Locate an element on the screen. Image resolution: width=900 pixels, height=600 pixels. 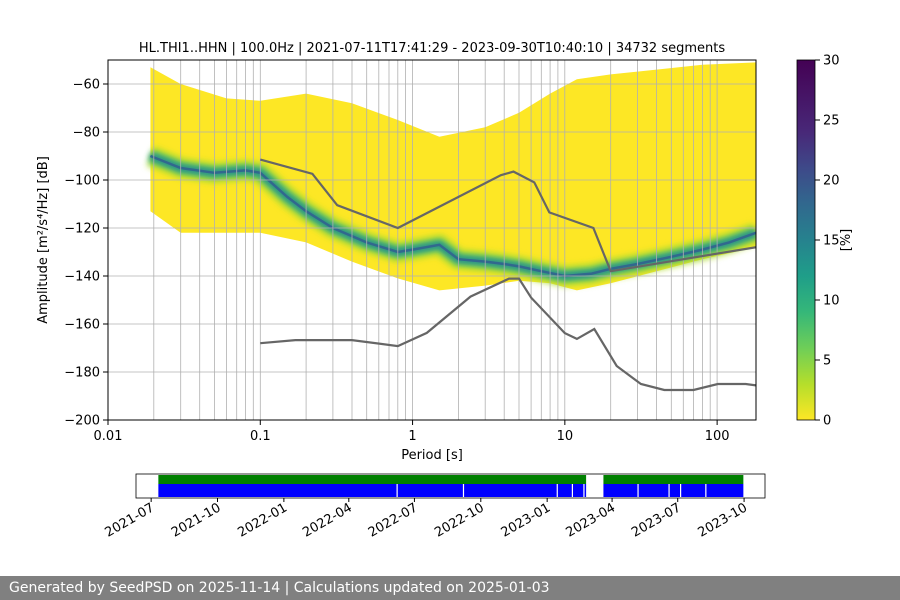
y-tick-label: −80 is located at coordinates (86, 133).